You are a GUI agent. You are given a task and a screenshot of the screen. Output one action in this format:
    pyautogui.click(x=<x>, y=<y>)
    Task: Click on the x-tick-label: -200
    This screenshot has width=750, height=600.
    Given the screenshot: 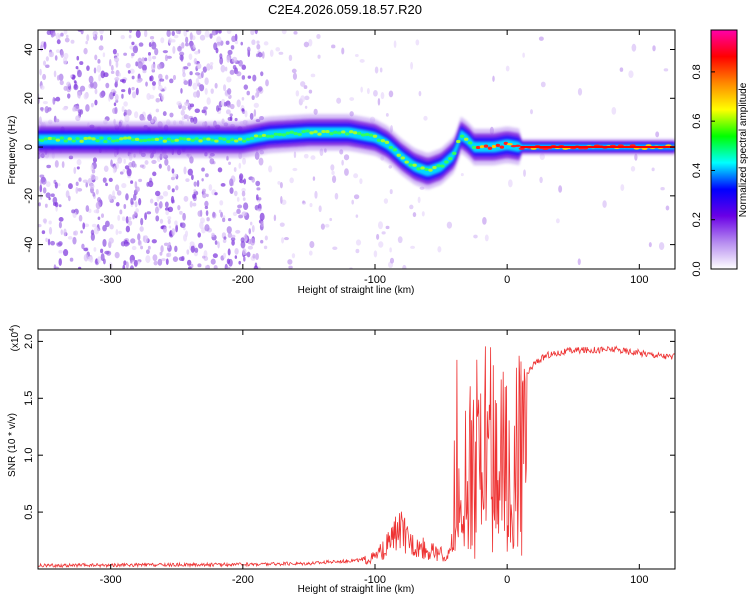 What is the action you would take?
    pyautogui.click(x=243, y=280)
    